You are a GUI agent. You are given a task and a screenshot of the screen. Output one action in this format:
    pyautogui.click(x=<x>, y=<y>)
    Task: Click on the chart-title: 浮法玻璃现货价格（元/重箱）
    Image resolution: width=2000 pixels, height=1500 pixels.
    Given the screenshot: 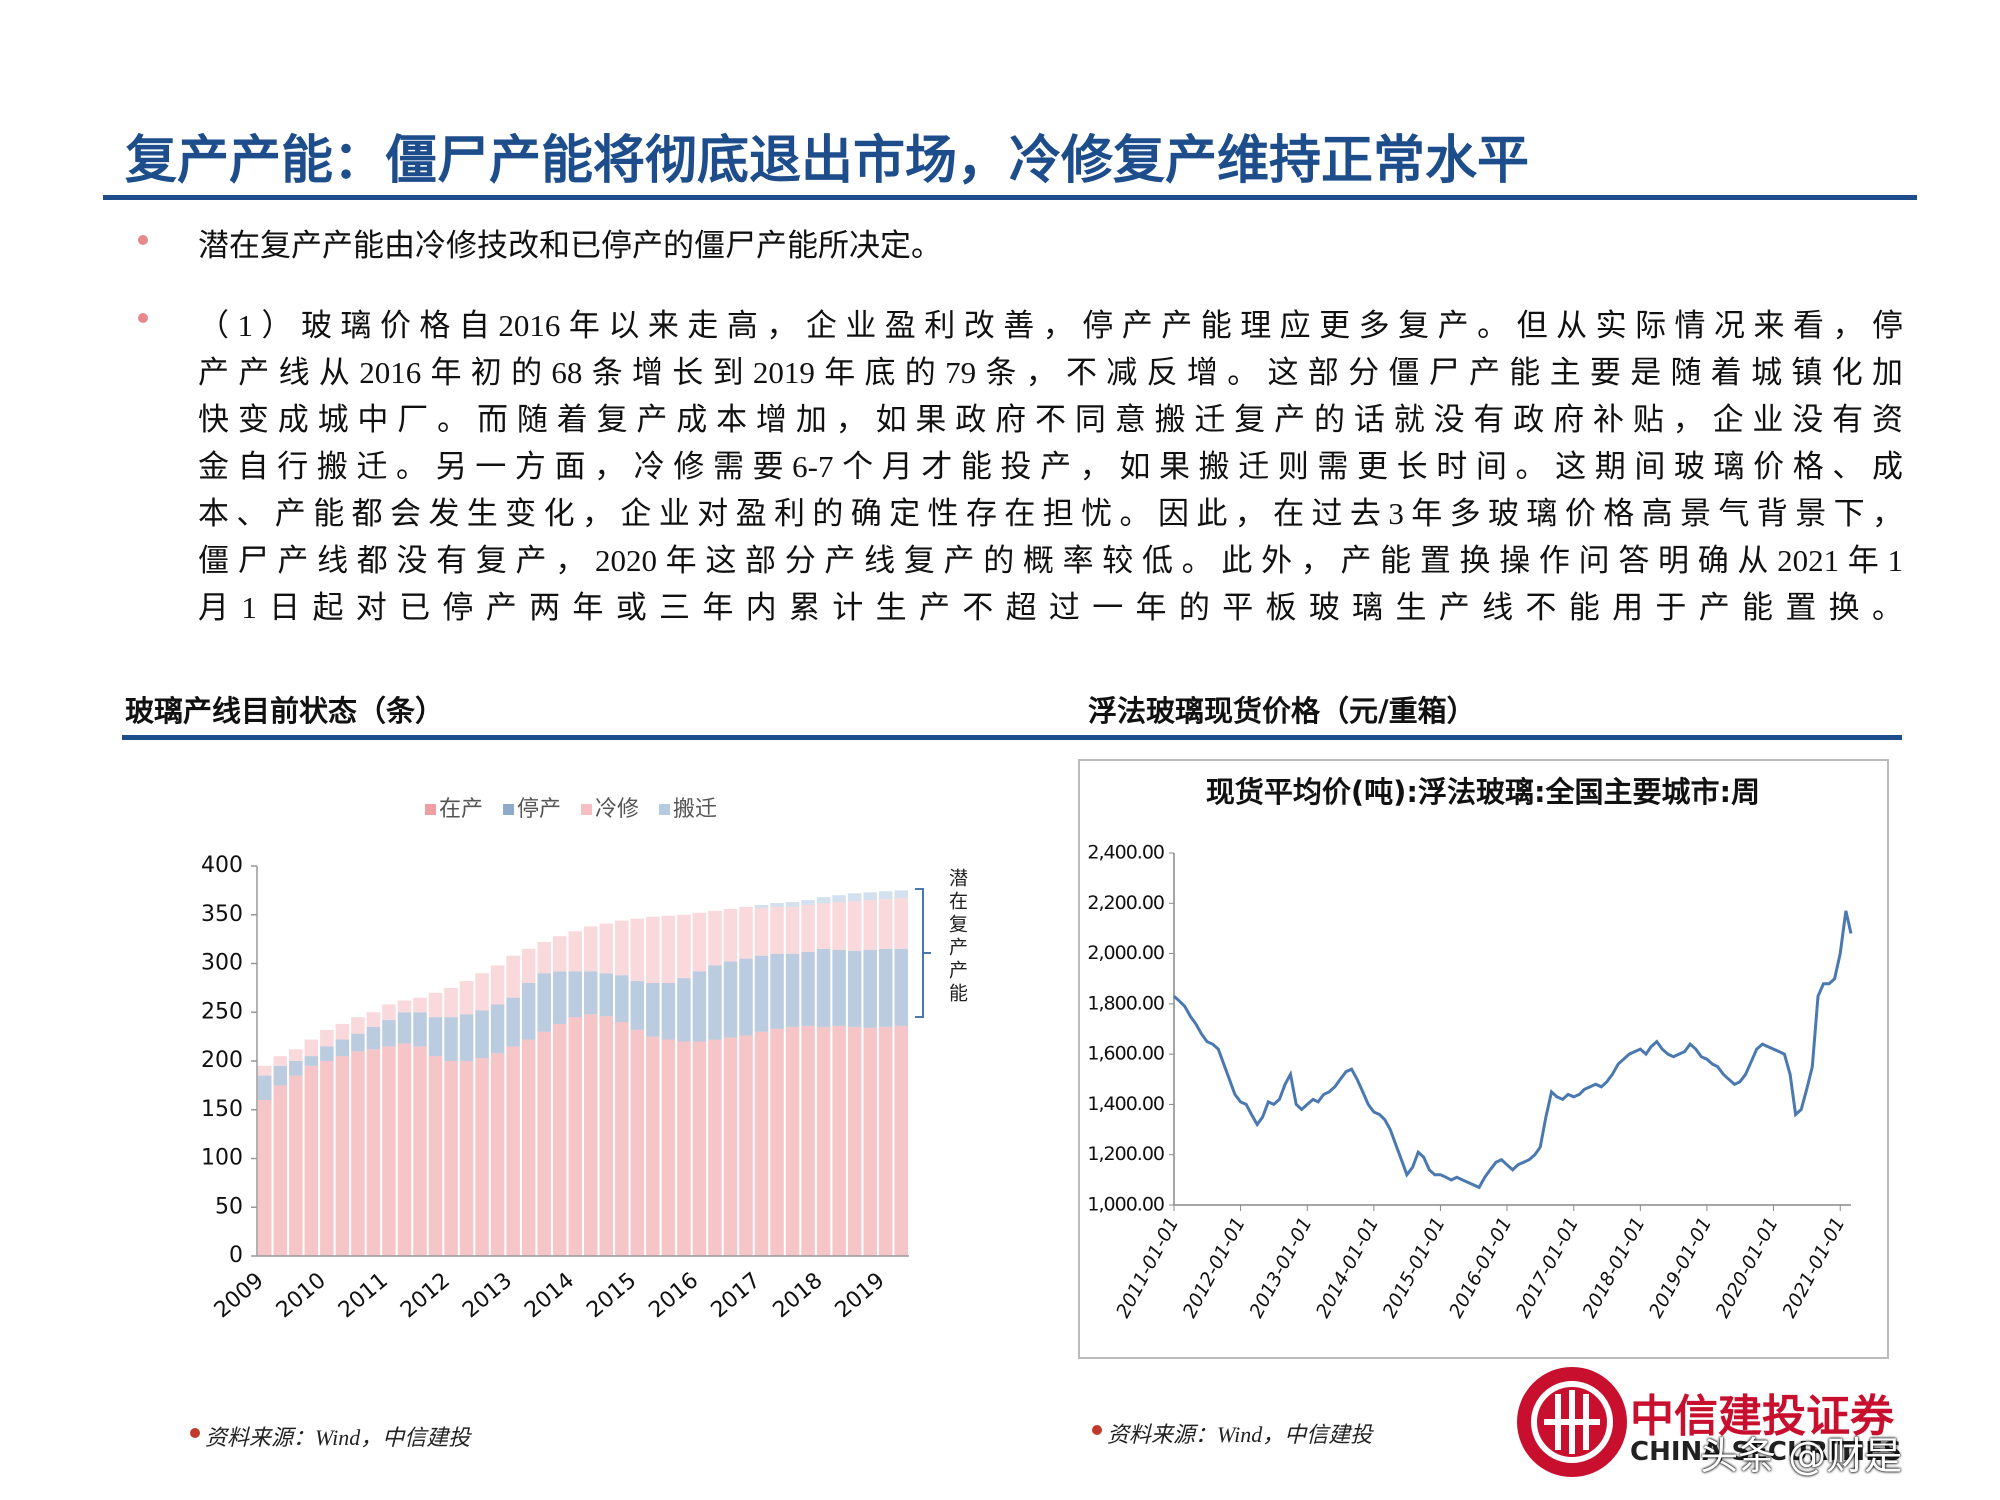 What is the action you would take?
    pyautogui.click(x=1282, y=711)
    